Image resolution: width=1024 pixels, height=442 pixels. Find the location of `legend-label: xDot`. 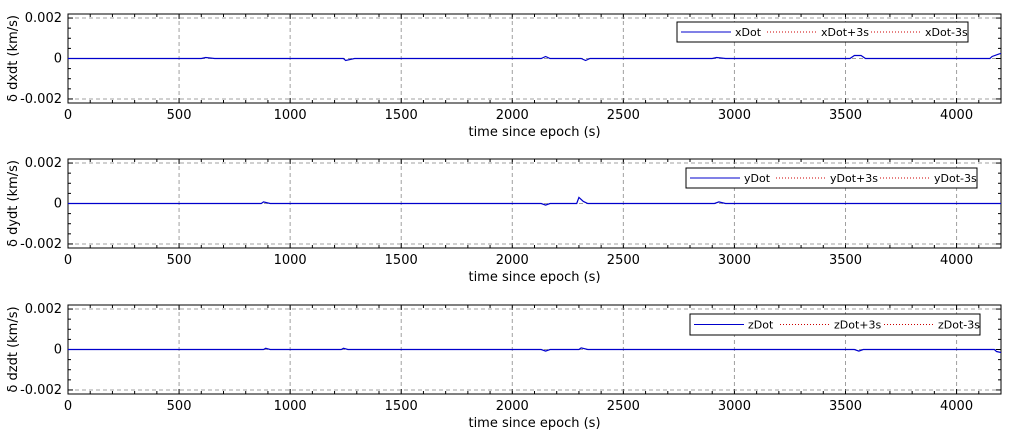

legend-label: xDot is located at coordinates (748, 32).